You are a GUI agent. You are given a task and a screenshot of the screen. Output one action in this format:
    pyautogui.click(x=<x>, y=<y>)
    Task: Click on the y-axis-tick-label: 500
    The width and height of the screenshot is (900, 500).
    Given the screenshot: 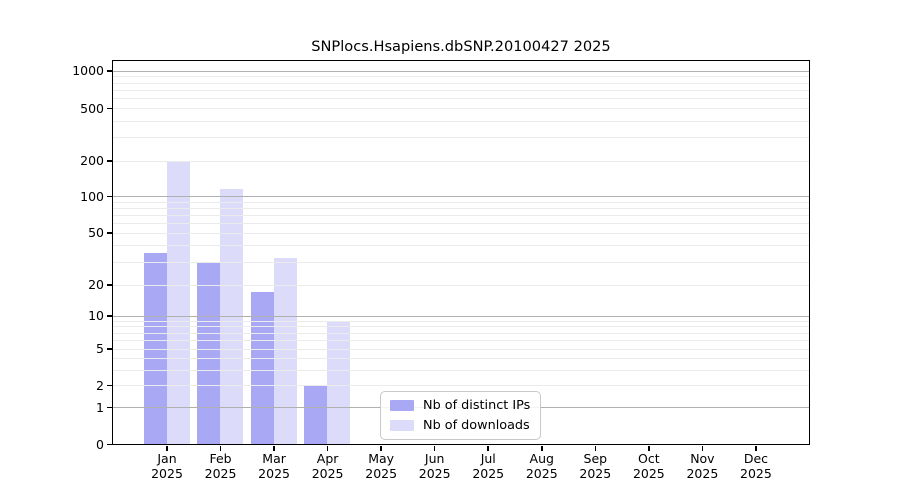 What is the action you would take?
    pyautogui.click(x=92, y=108)
    